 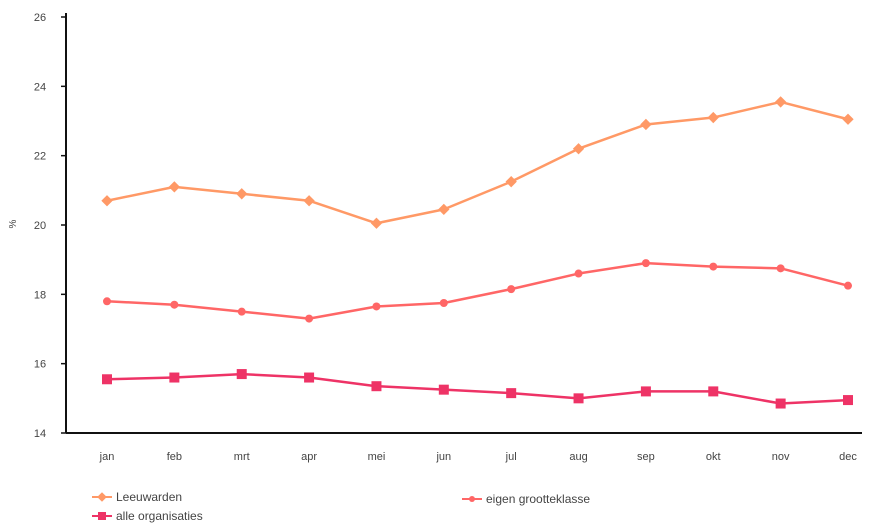 What do you see at coordinates (40, 157) in the screenshot?
I see `y-tick-label: 22` at bounding box center [40, 157].